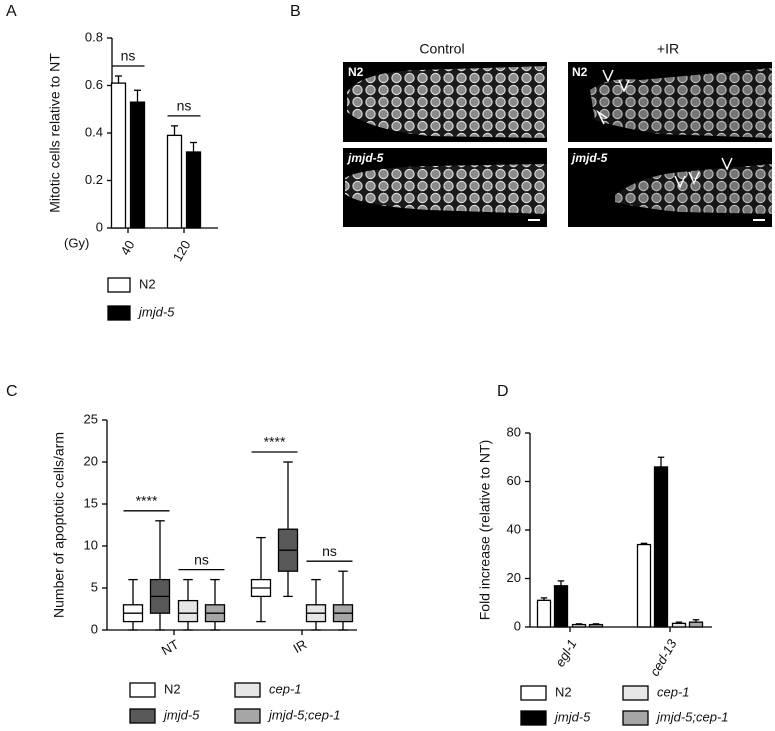  Describe the element at coordinates (94, 131) in the screenshot. I see `y-tick-label: 0.4` at that location.